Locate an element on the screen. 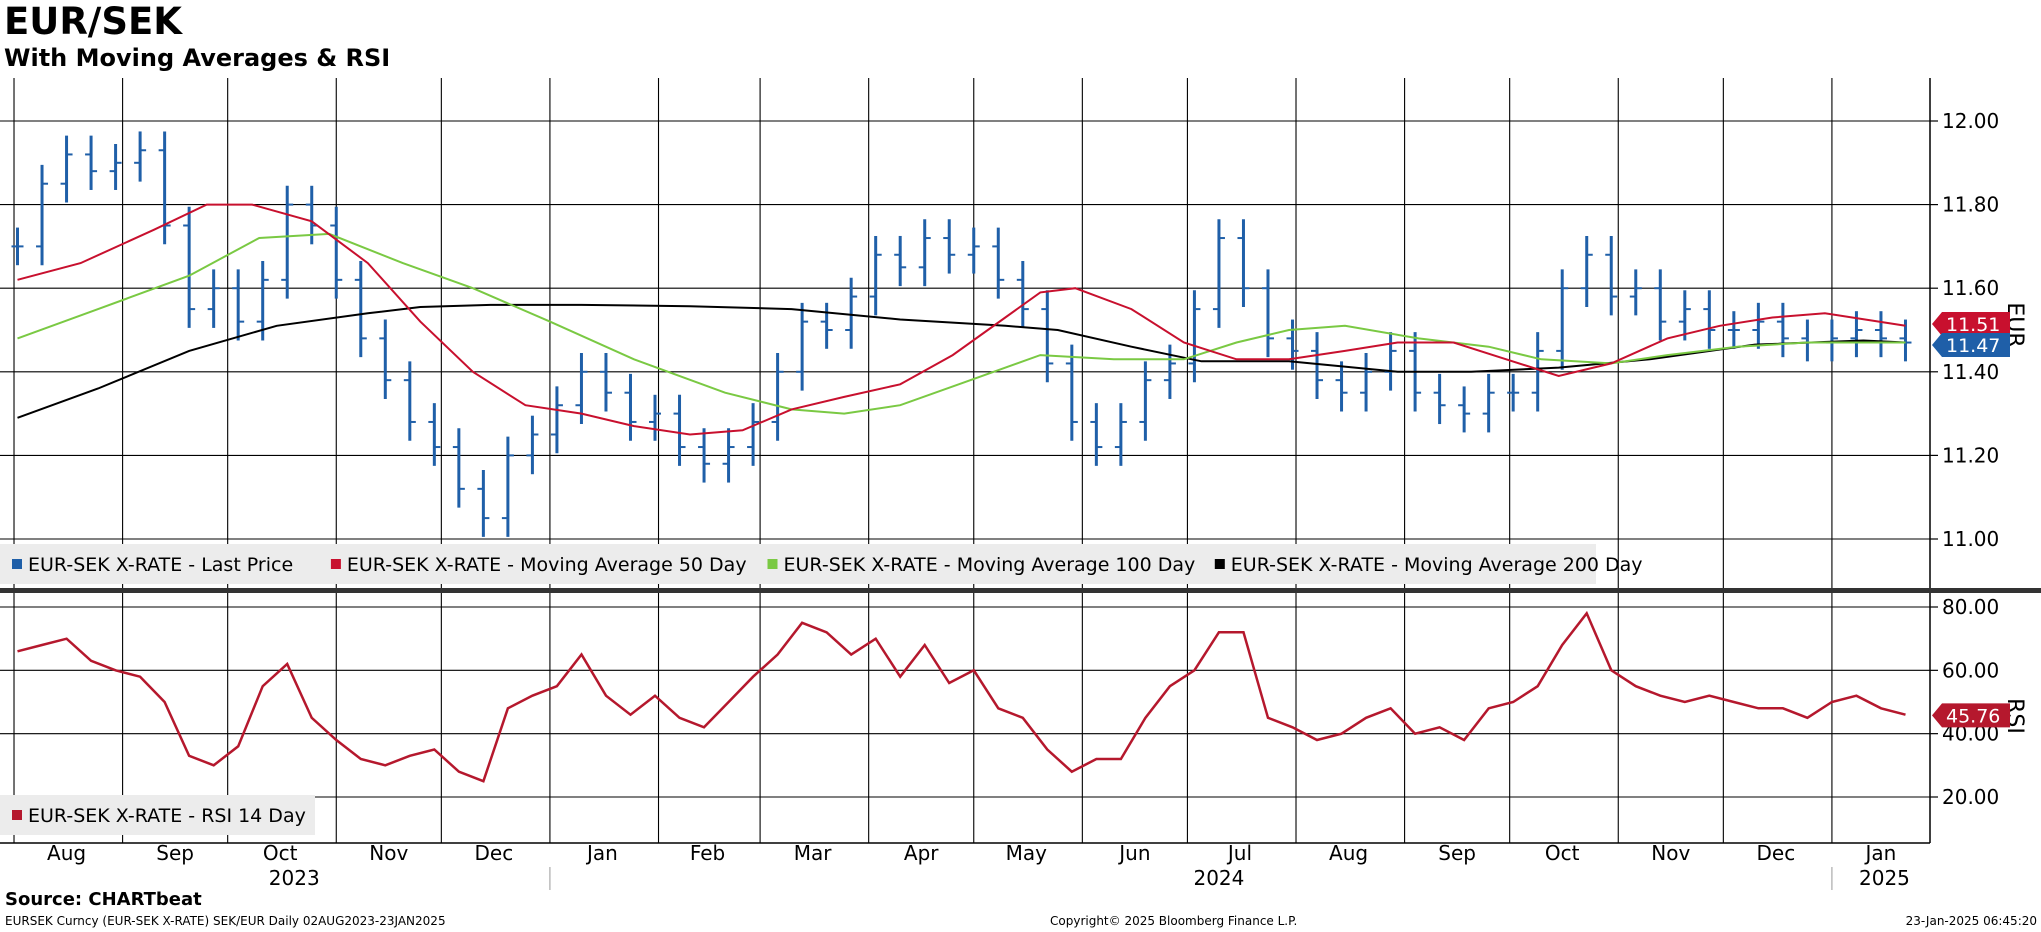  rsi-legend-bg is located at coordinates (157, 815).